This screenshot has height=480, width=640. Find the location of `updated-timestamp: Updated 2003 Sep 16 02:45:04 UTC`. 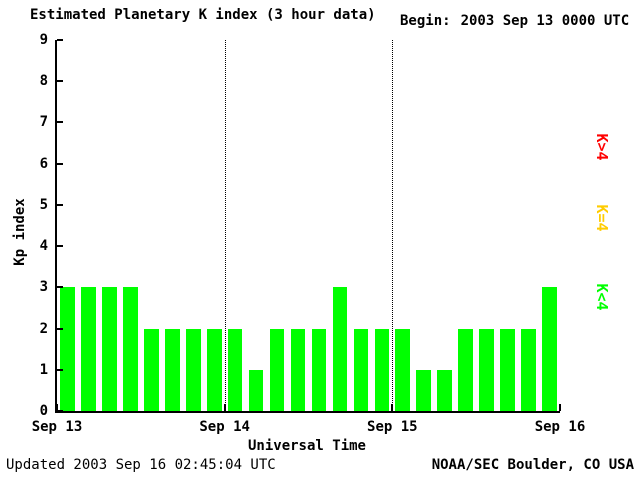

updated-timestamp: Updated 2003 Sep 16 02:45:04 UTC is located at coordinates (141, 465).